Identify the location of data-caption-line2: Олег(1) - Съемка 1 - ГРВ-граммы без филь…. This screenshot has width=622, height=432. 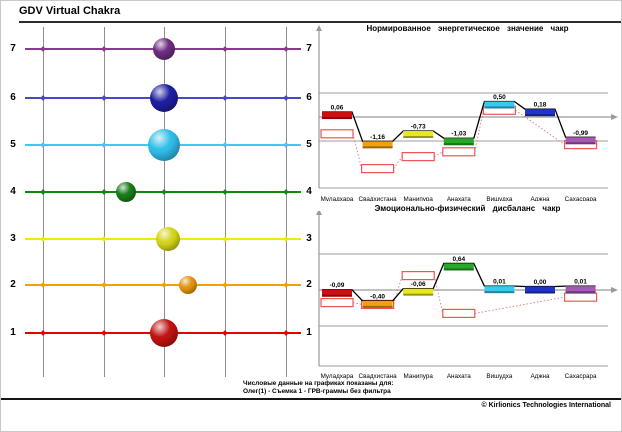
(317, 391).